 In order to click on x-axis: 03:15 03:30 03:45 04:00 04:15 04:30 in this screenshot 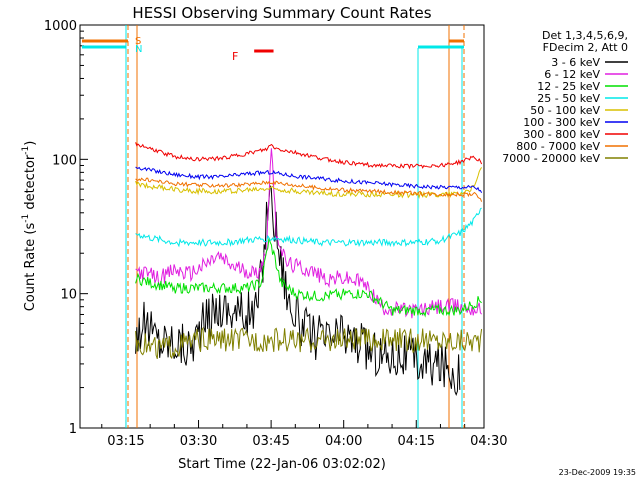, I will do `click(307, 441)`.